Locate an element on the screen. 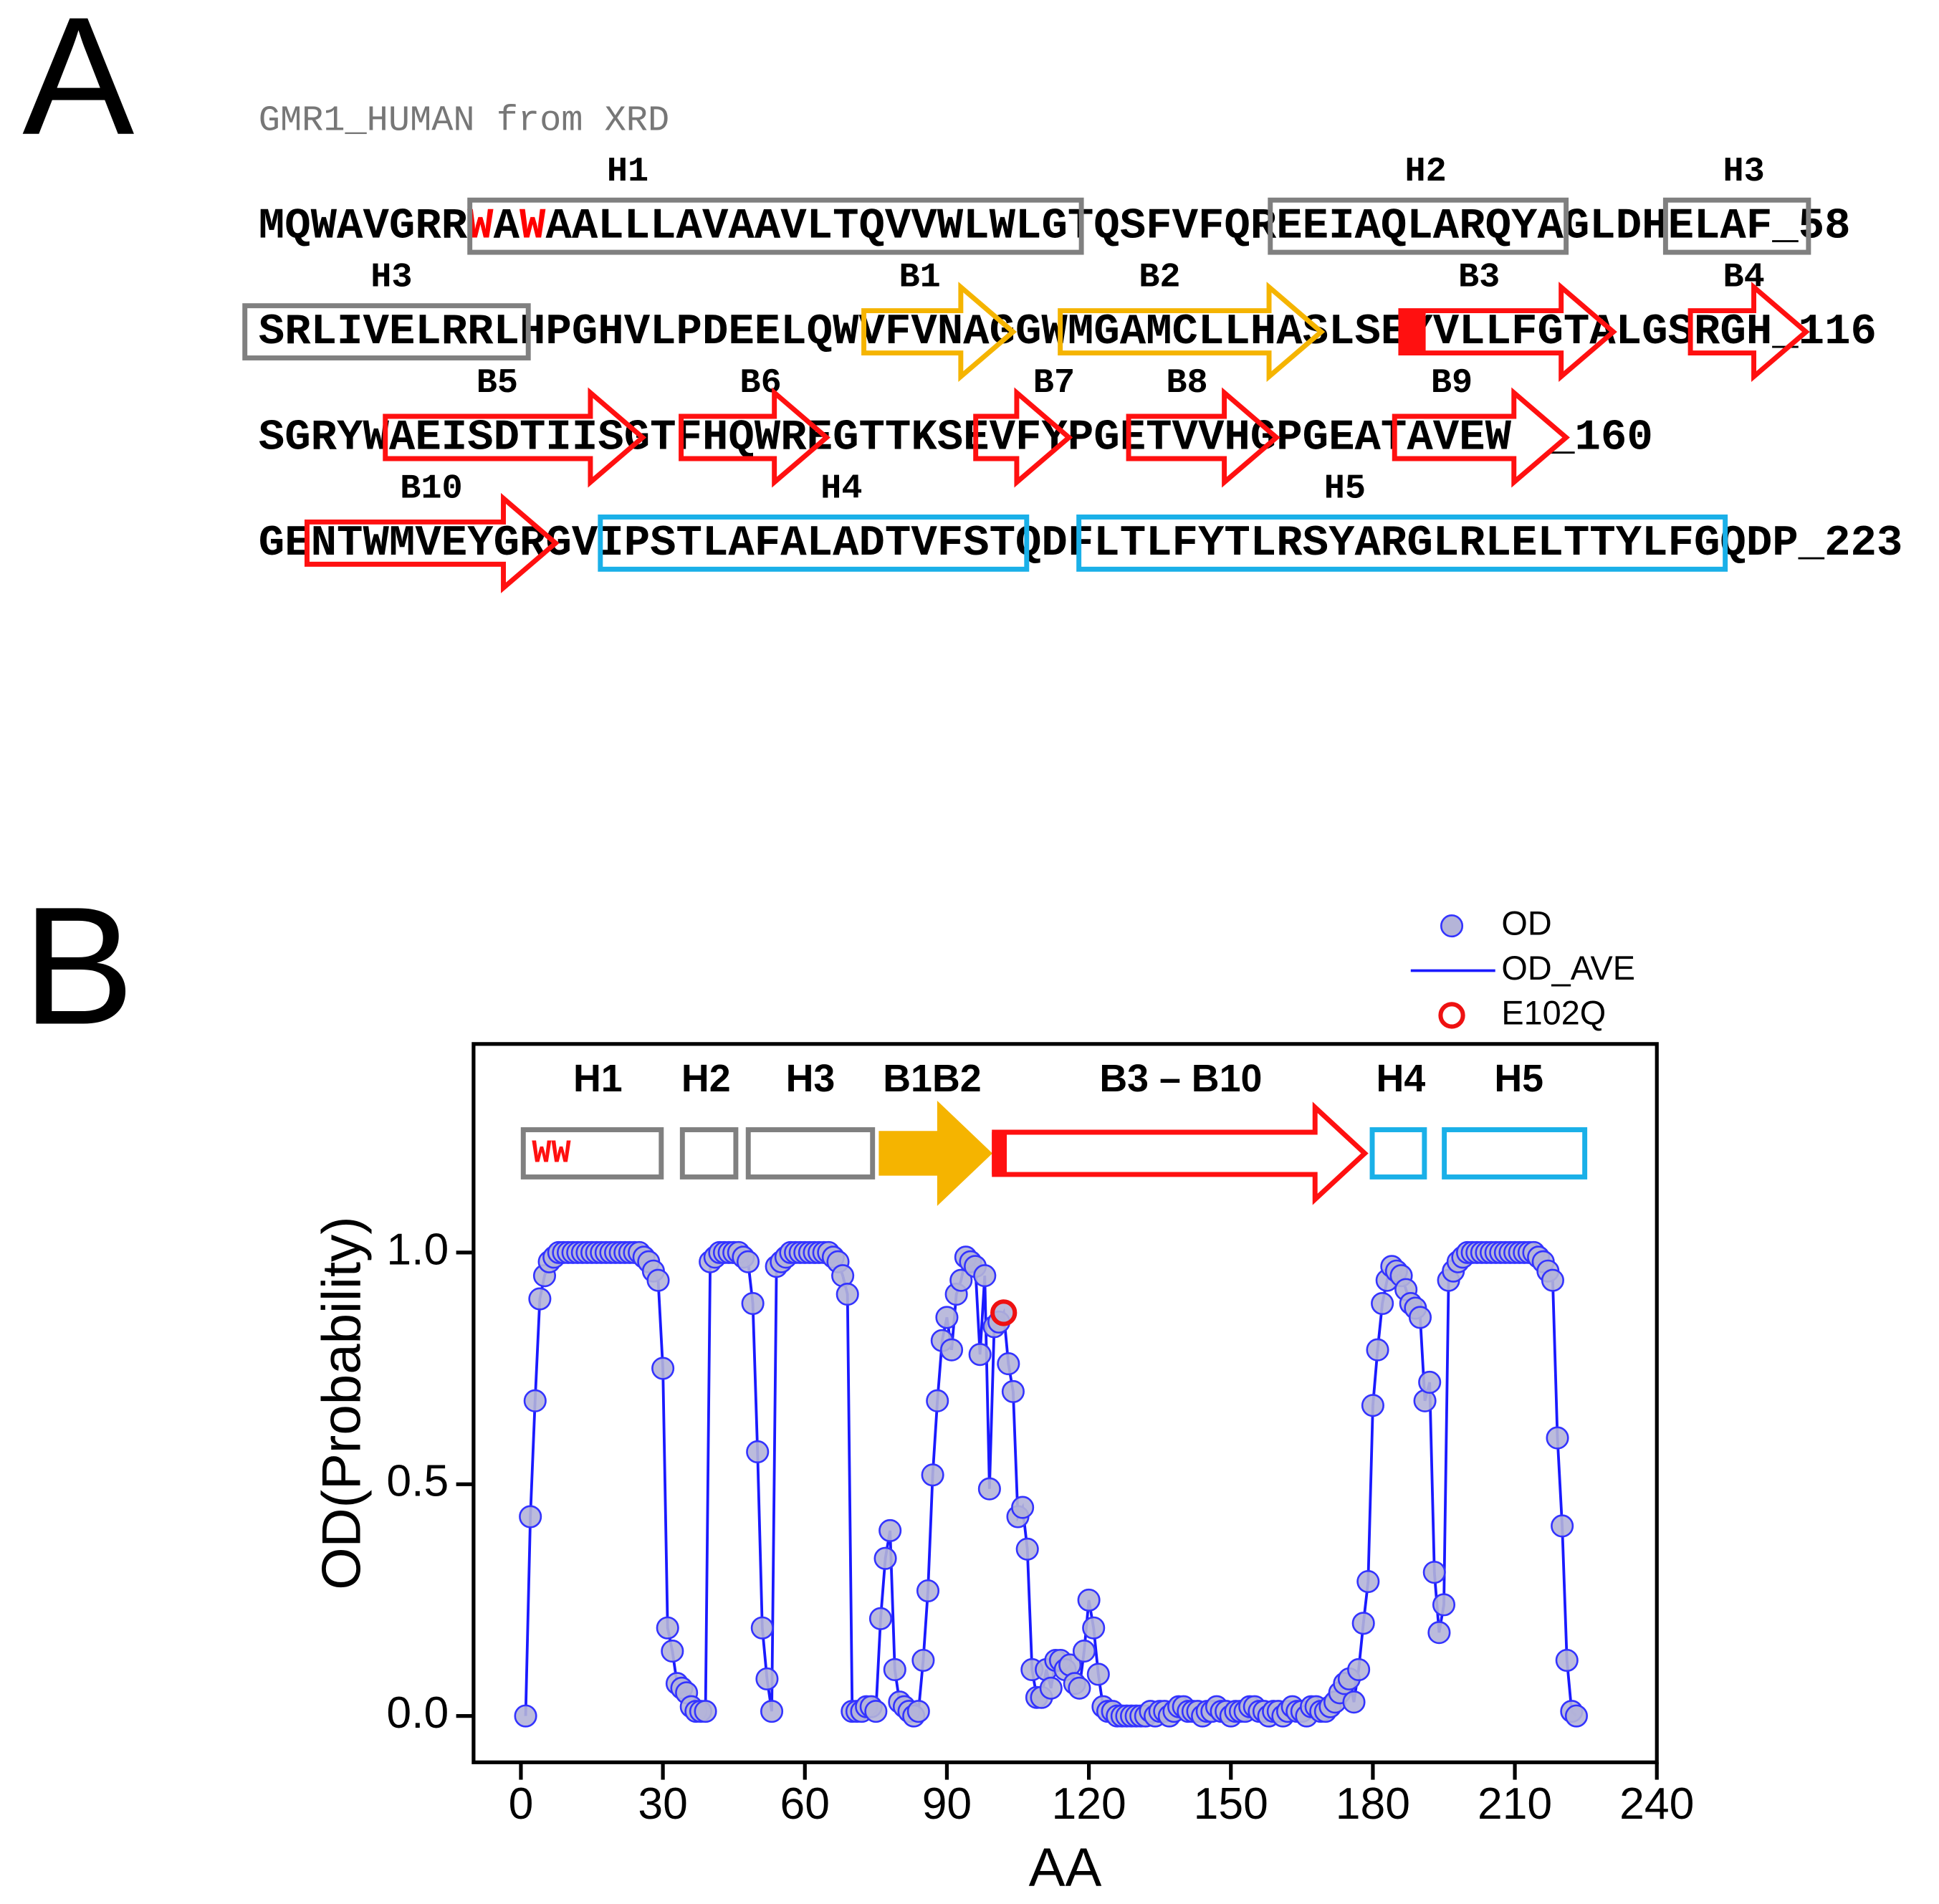 Image resolution: width=1939 pixels, height=1904 pixels. feature-label: B10 is located at coordinates (431, 488).